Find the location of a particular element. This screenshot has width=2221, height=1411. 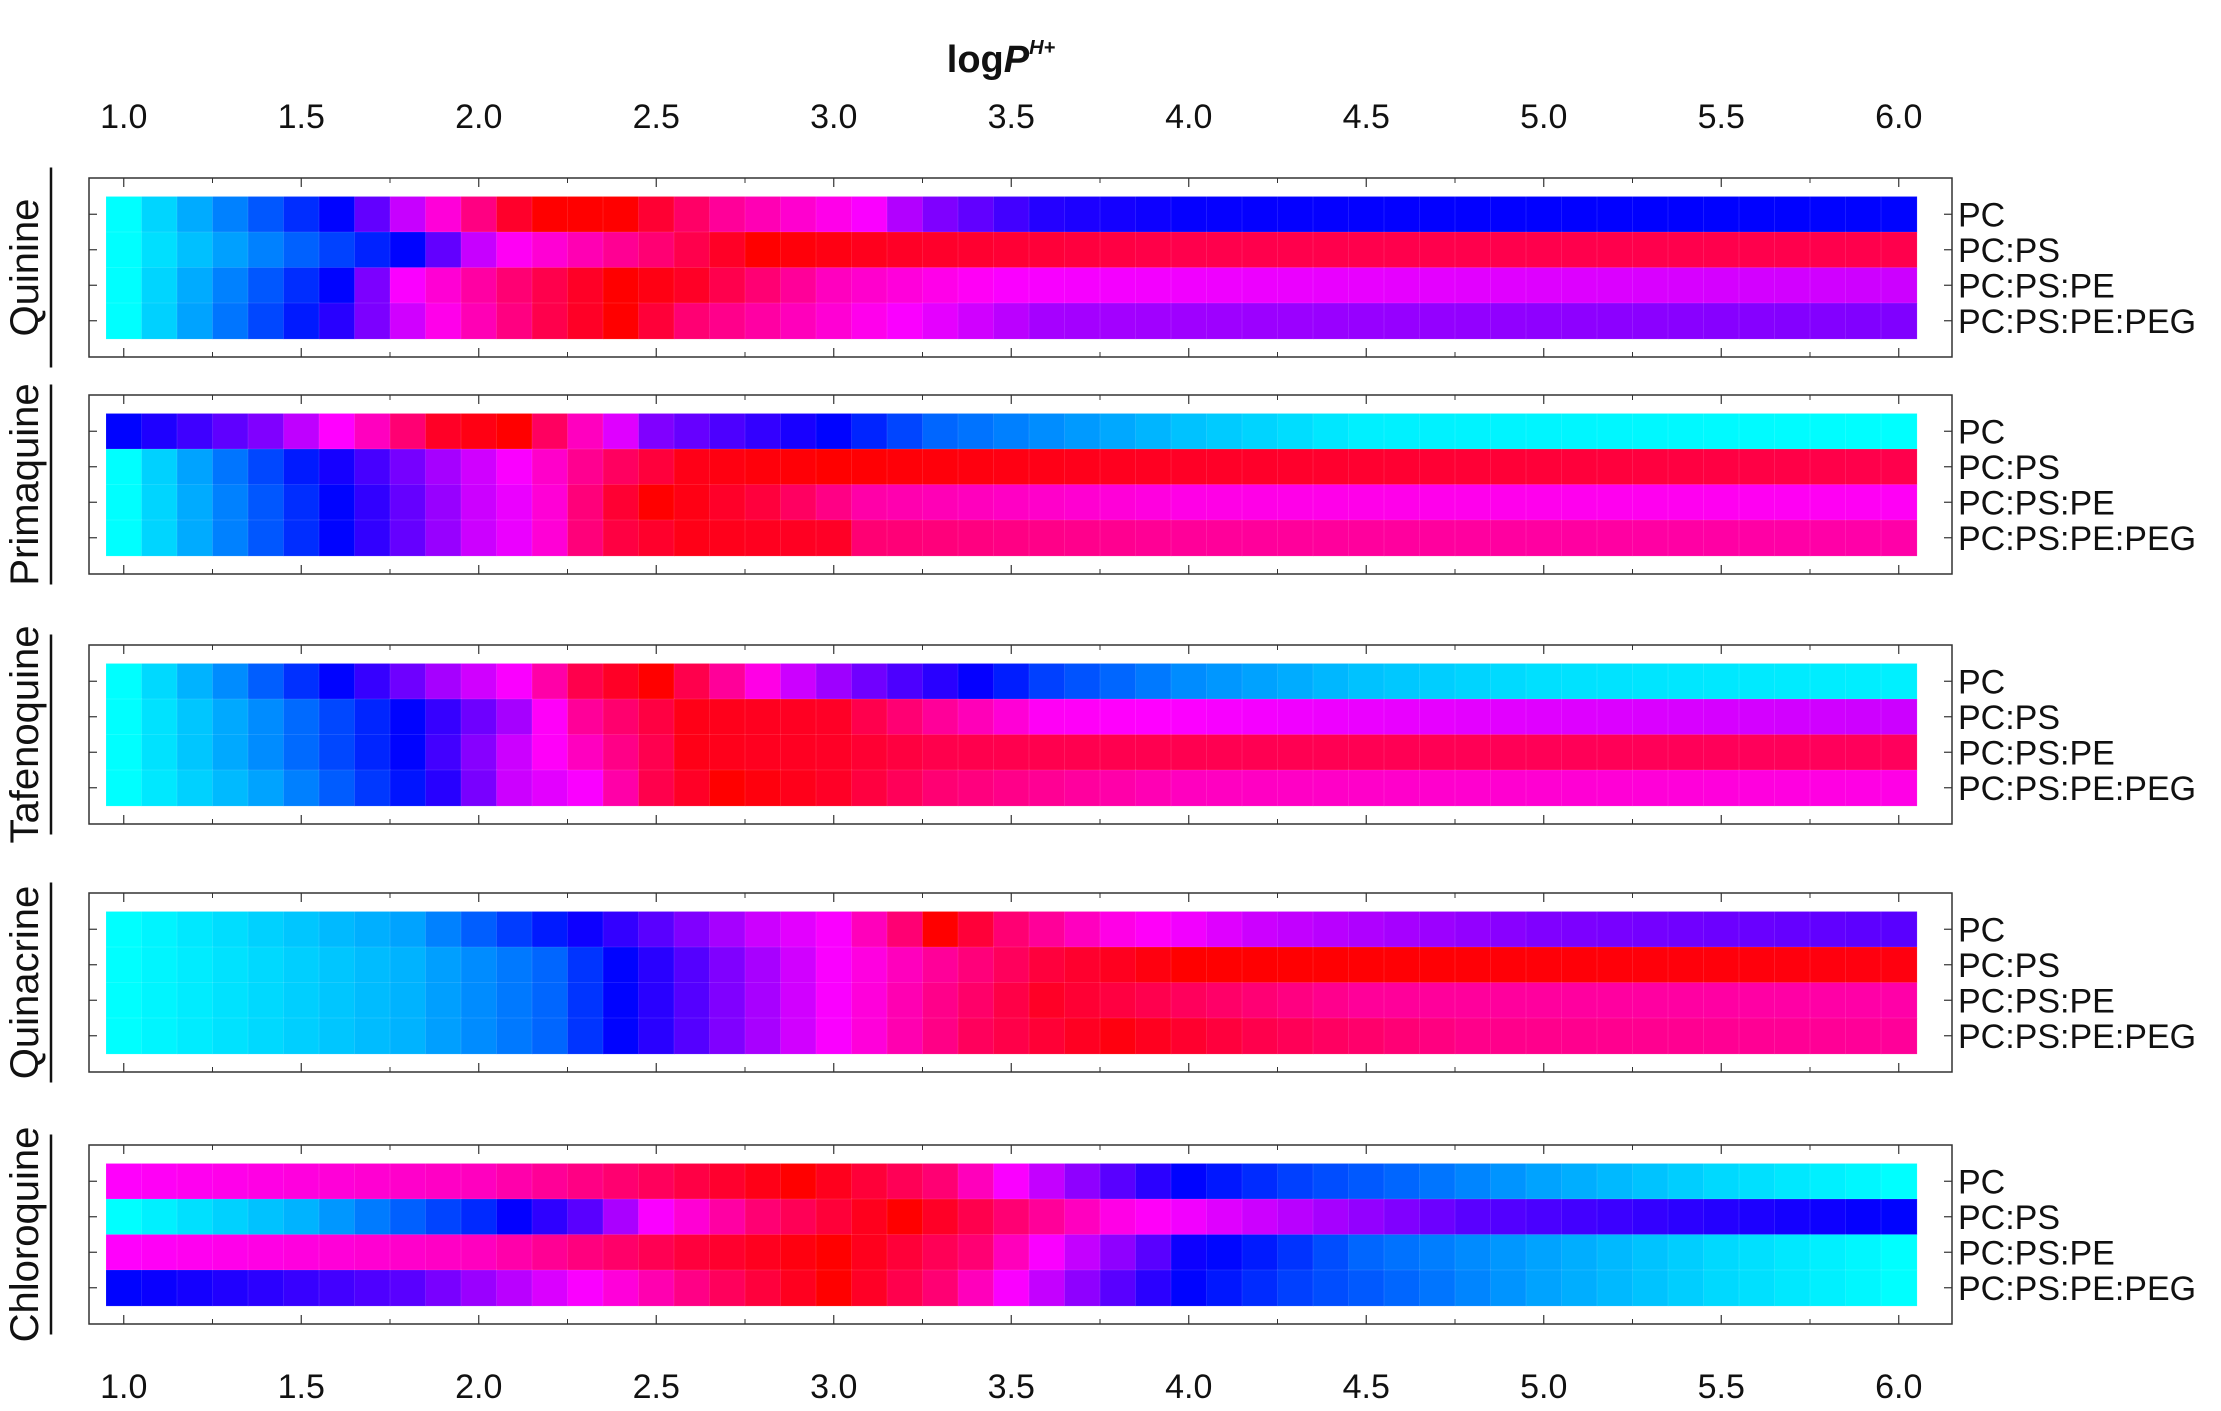

drug-label: Chloroquine is located at coordinates (25, 1235).